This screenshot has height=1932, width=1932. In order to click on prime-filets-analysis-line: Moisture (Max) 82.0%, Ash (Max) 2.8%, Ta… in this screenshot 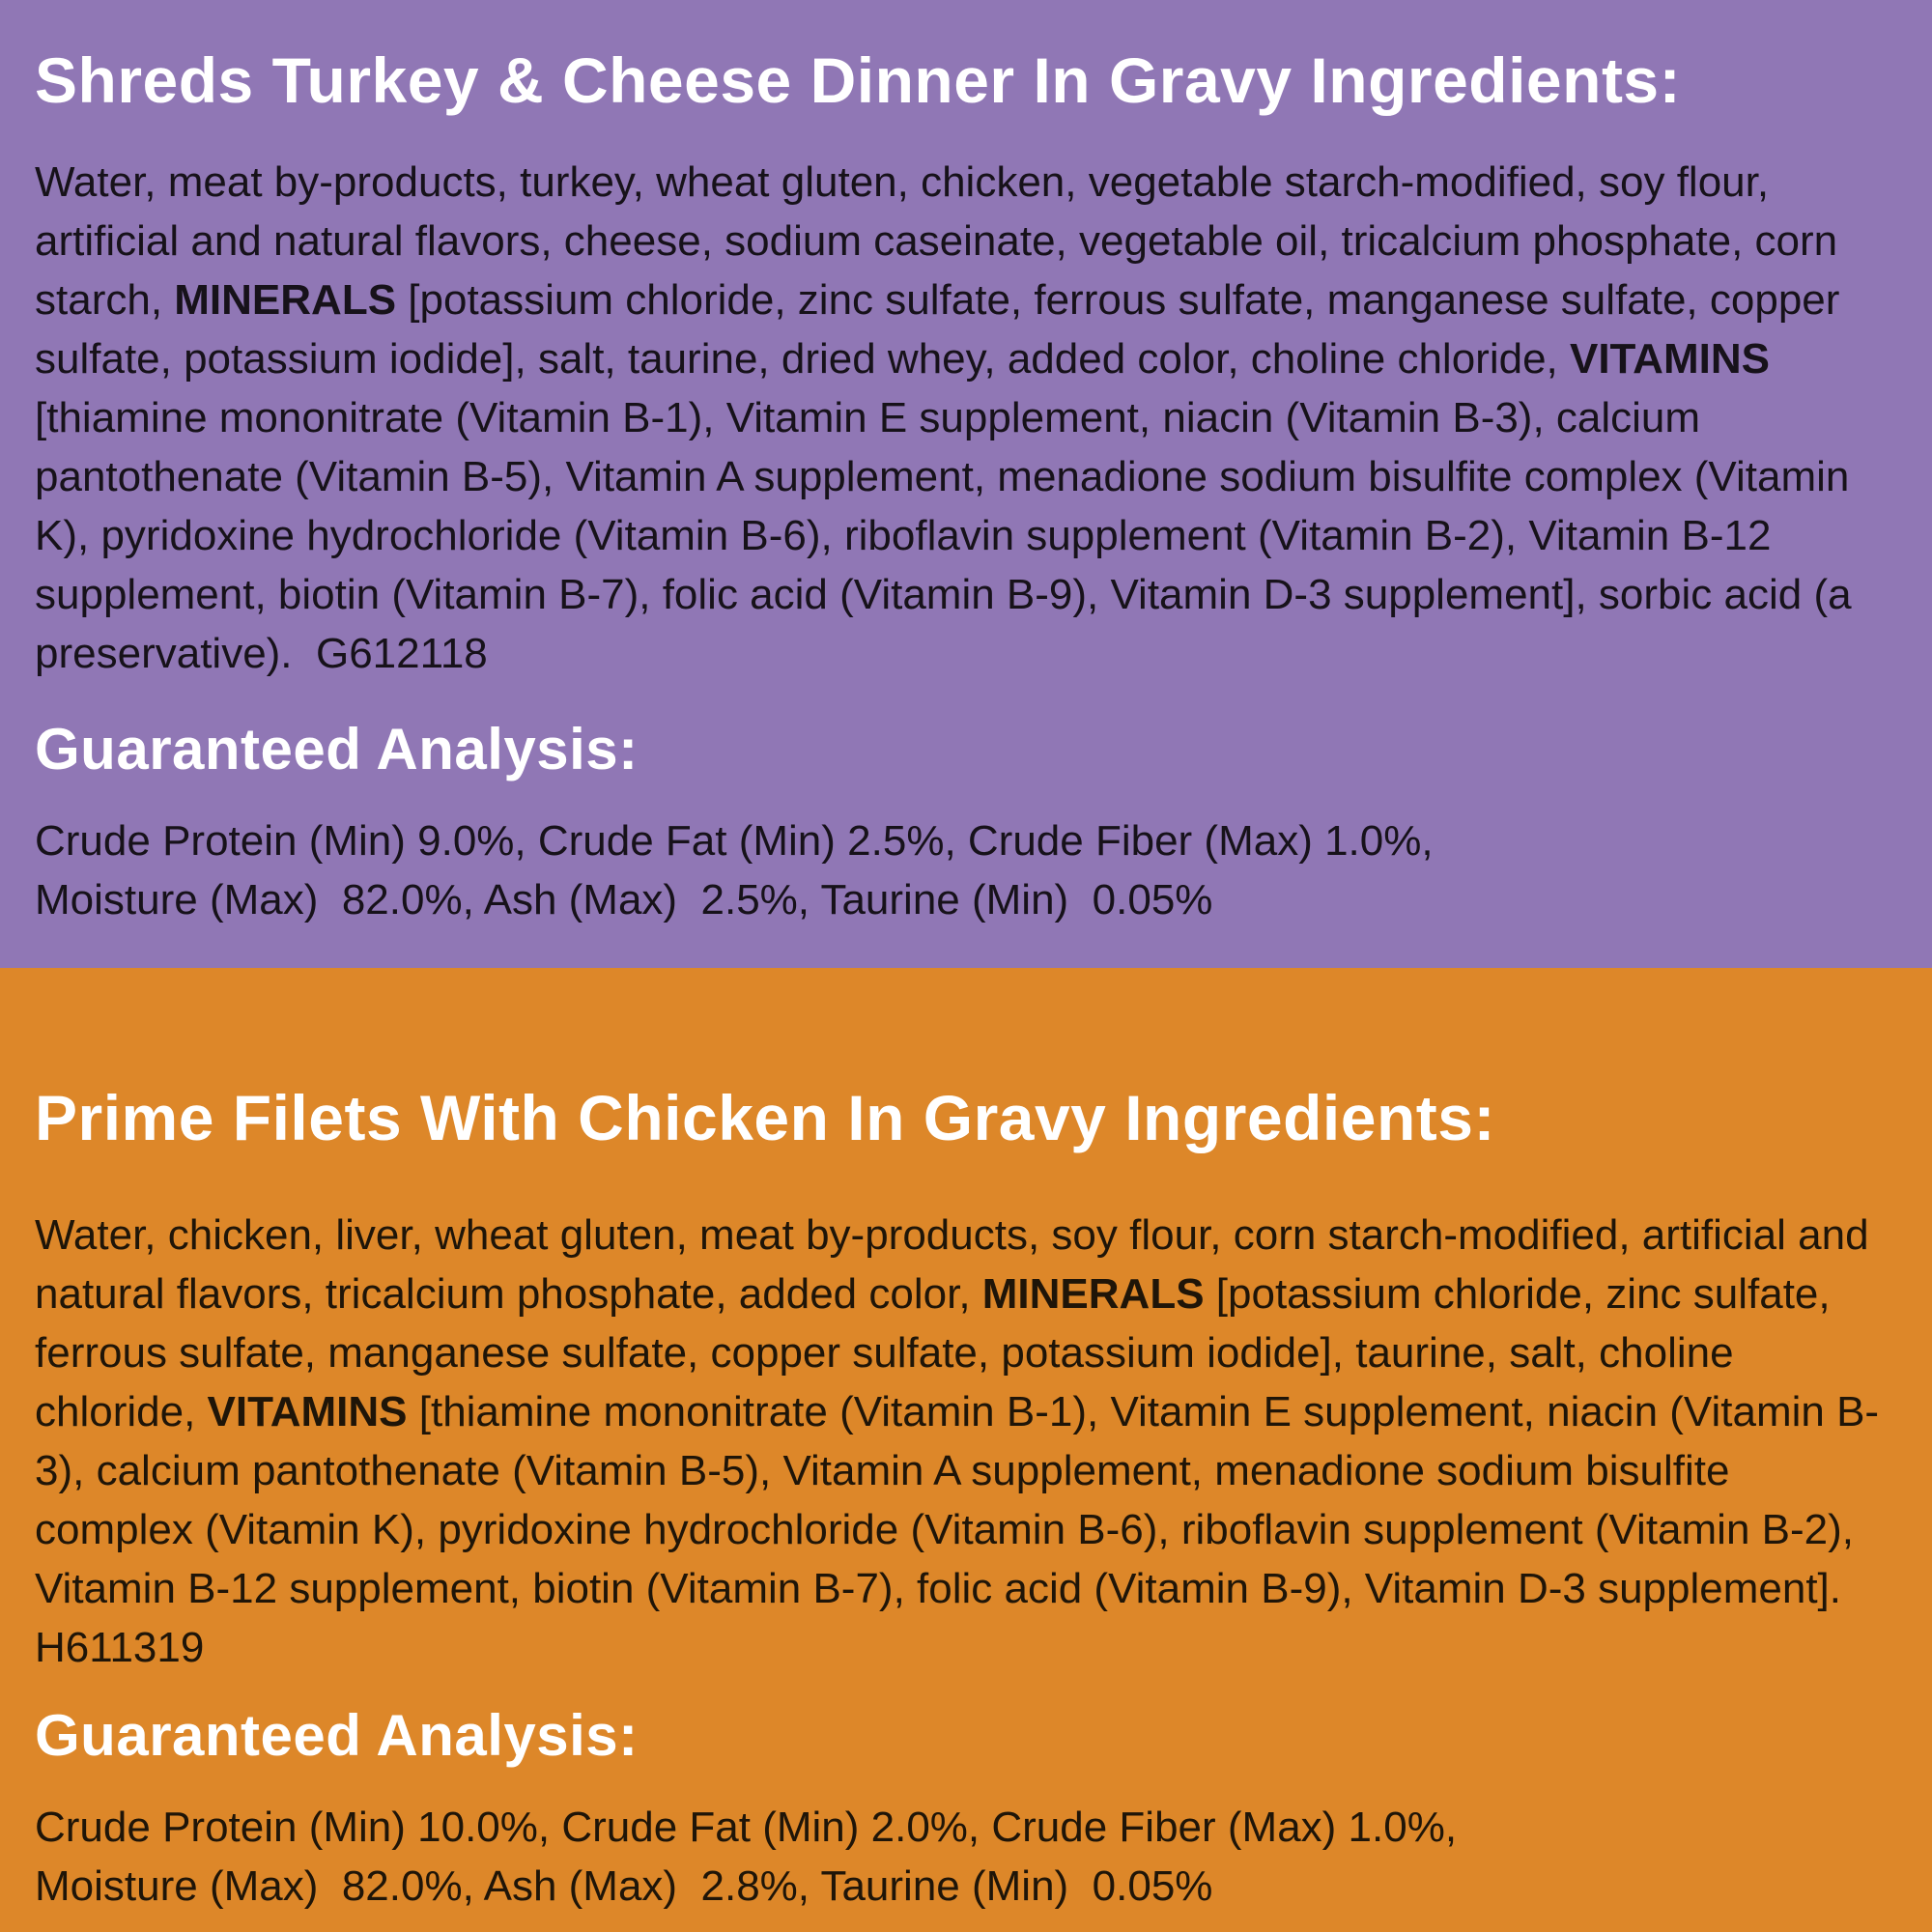, I will do `click(624, 1885)`.